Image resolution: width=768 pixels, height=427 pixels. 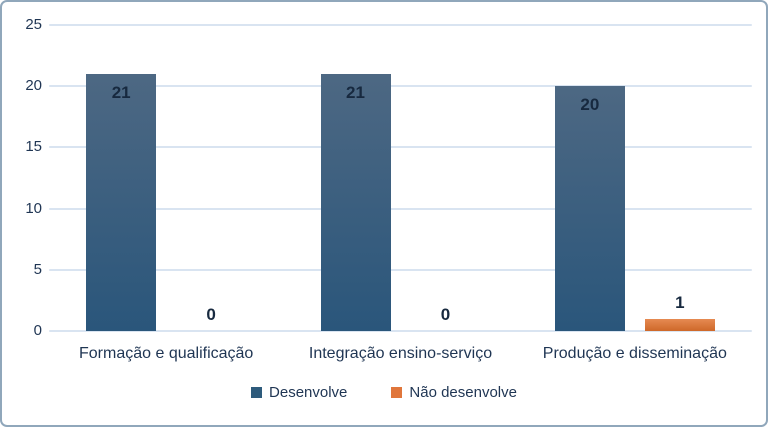 I want to click on y-axis-tick-label: 10, so click(x=33, y=208).